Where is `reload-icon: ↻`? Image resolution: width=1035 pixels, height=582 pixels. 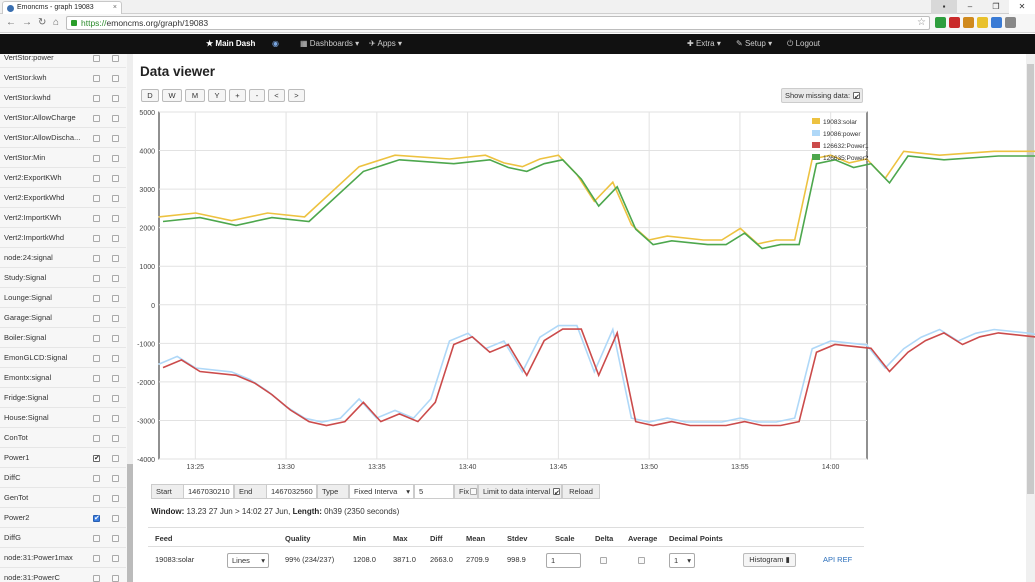
reload-icon: ↻ is located at coordinates (42, 22).